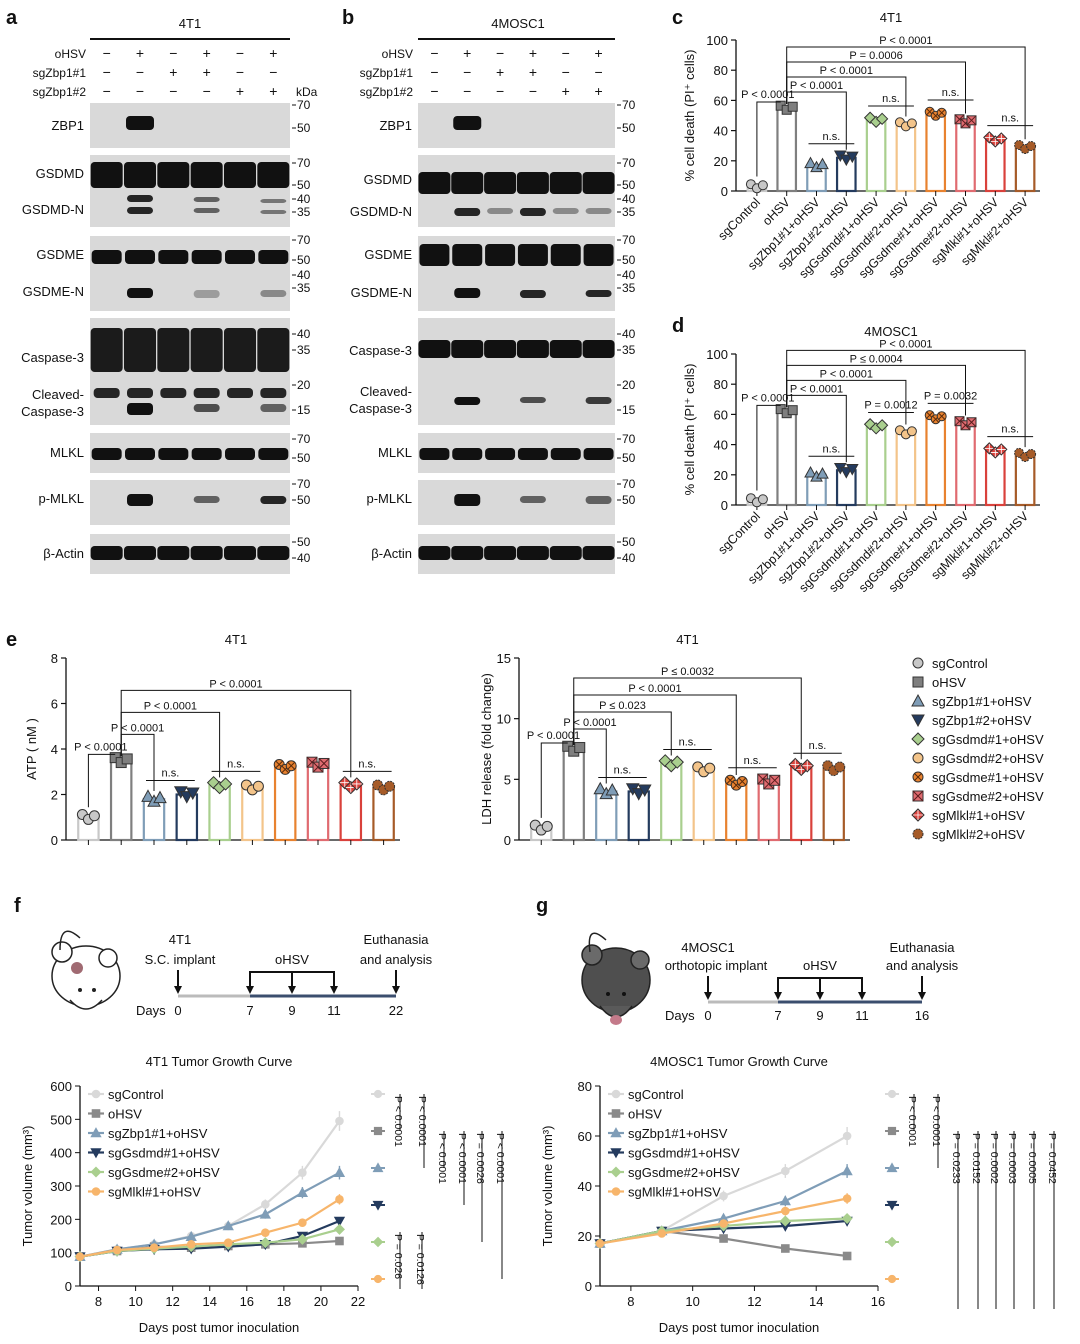 Image resolution: width=1080 pixels, height=1344 pixels. What do you see at coordinates (684, 1153) in the screenshot?
I see `legend-label: sgGsdmd#1+oHSV` at bounding box center [684, 1153].